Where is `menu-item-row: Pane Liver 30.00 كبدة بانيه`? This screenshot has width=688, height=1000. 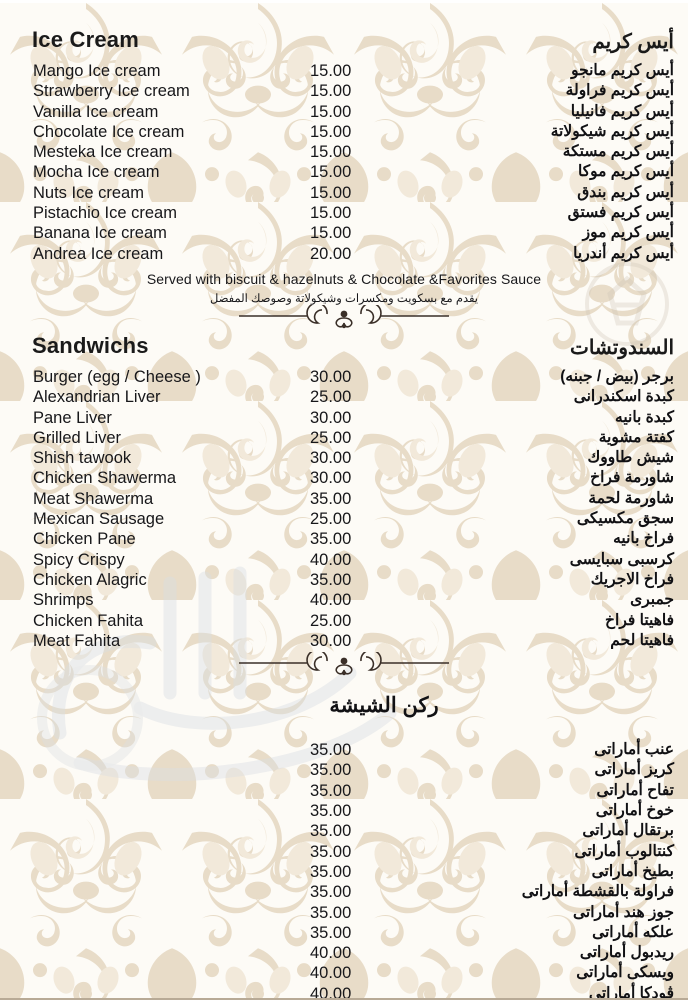
menu-item-row: Pane Liver 30.00 كبدة بانيه is located at coordinates (344, 418).